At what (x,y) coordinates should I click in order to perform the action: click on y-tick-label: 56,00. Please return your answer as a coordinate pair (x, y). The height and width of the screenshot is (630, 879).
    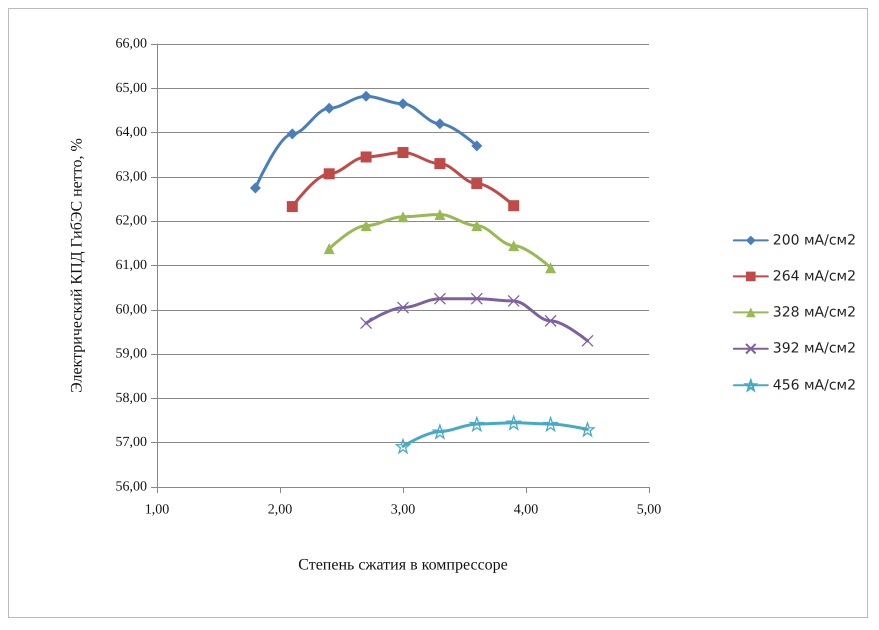
    Looking at the image, I should click on (131, 487).